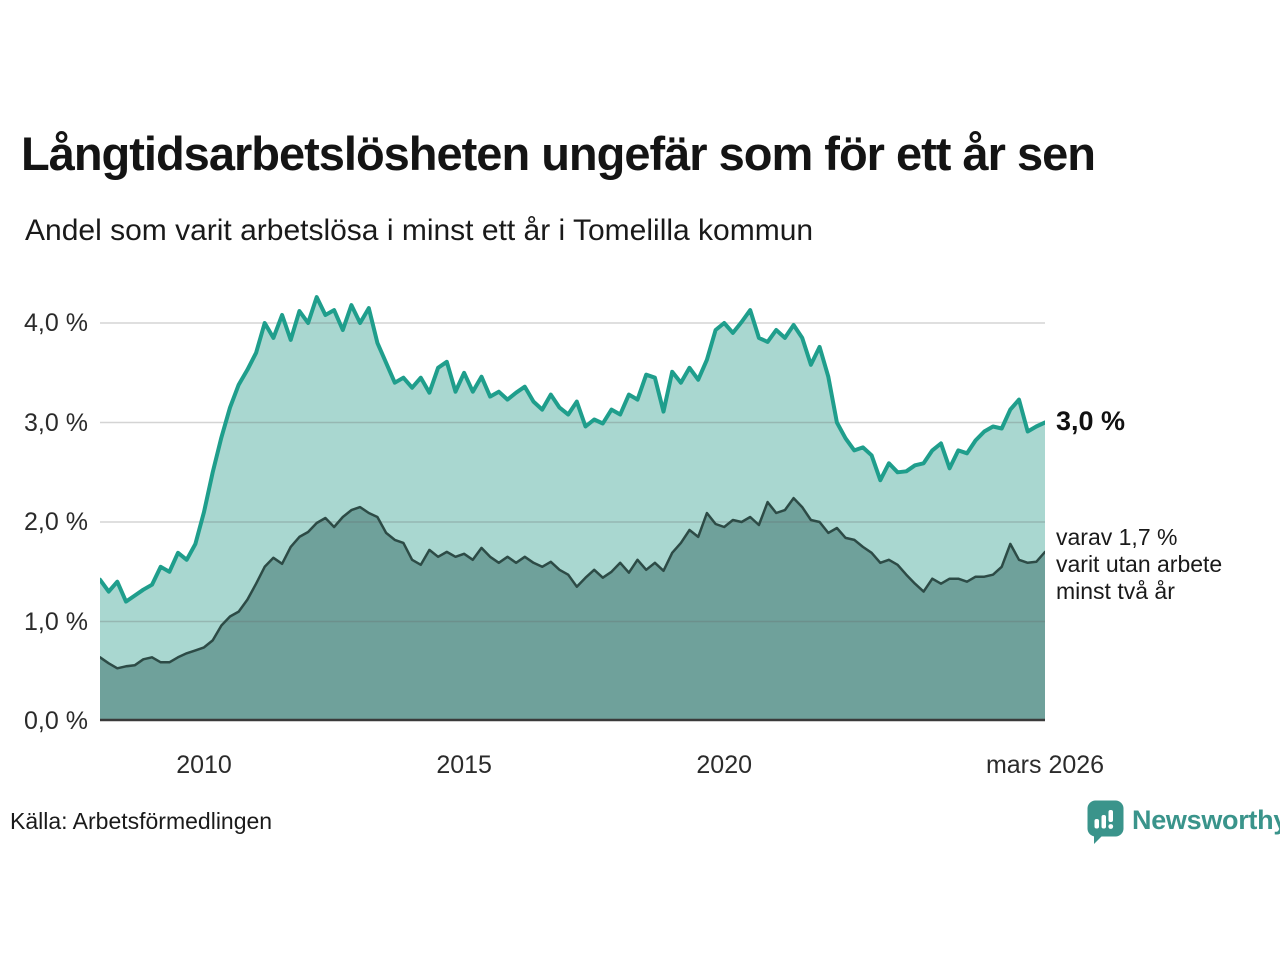 The width and height of the screenshot is (1280, 960). Describe the element at coordinates (1105, 822) in the screenshot. I see `newsworthy-logo-icon` at that location.